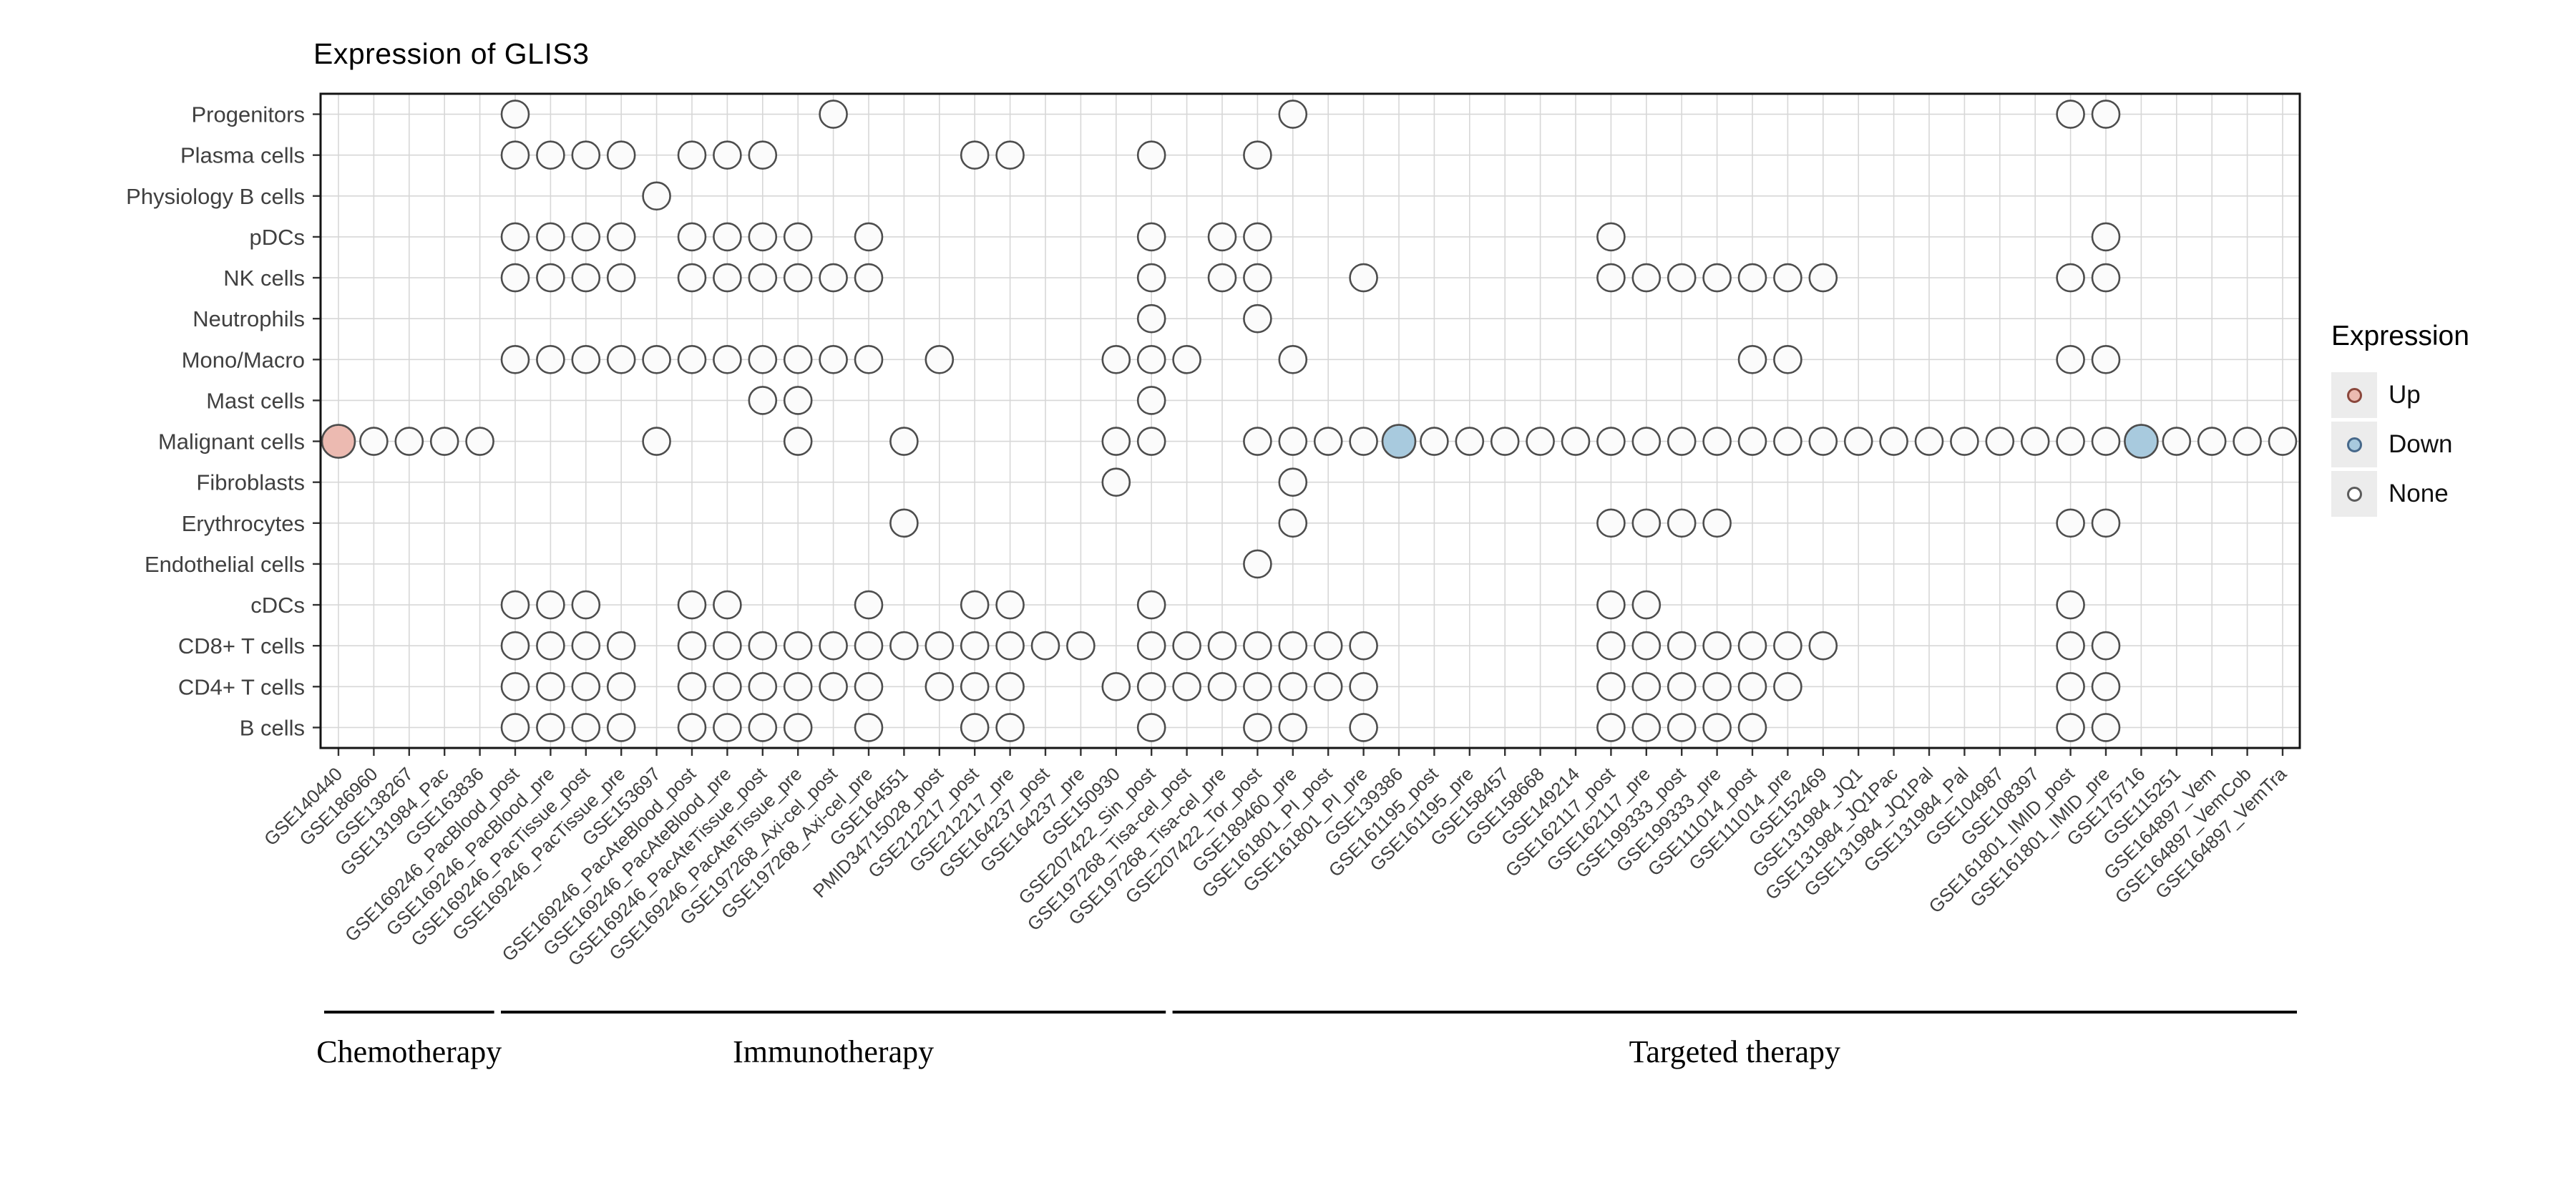 The height and width of the screenshot is (1181, 2576). Describe the element at coordinates (2421, 444) in the screenshot. I see `legend-item-label: Down` at that location.